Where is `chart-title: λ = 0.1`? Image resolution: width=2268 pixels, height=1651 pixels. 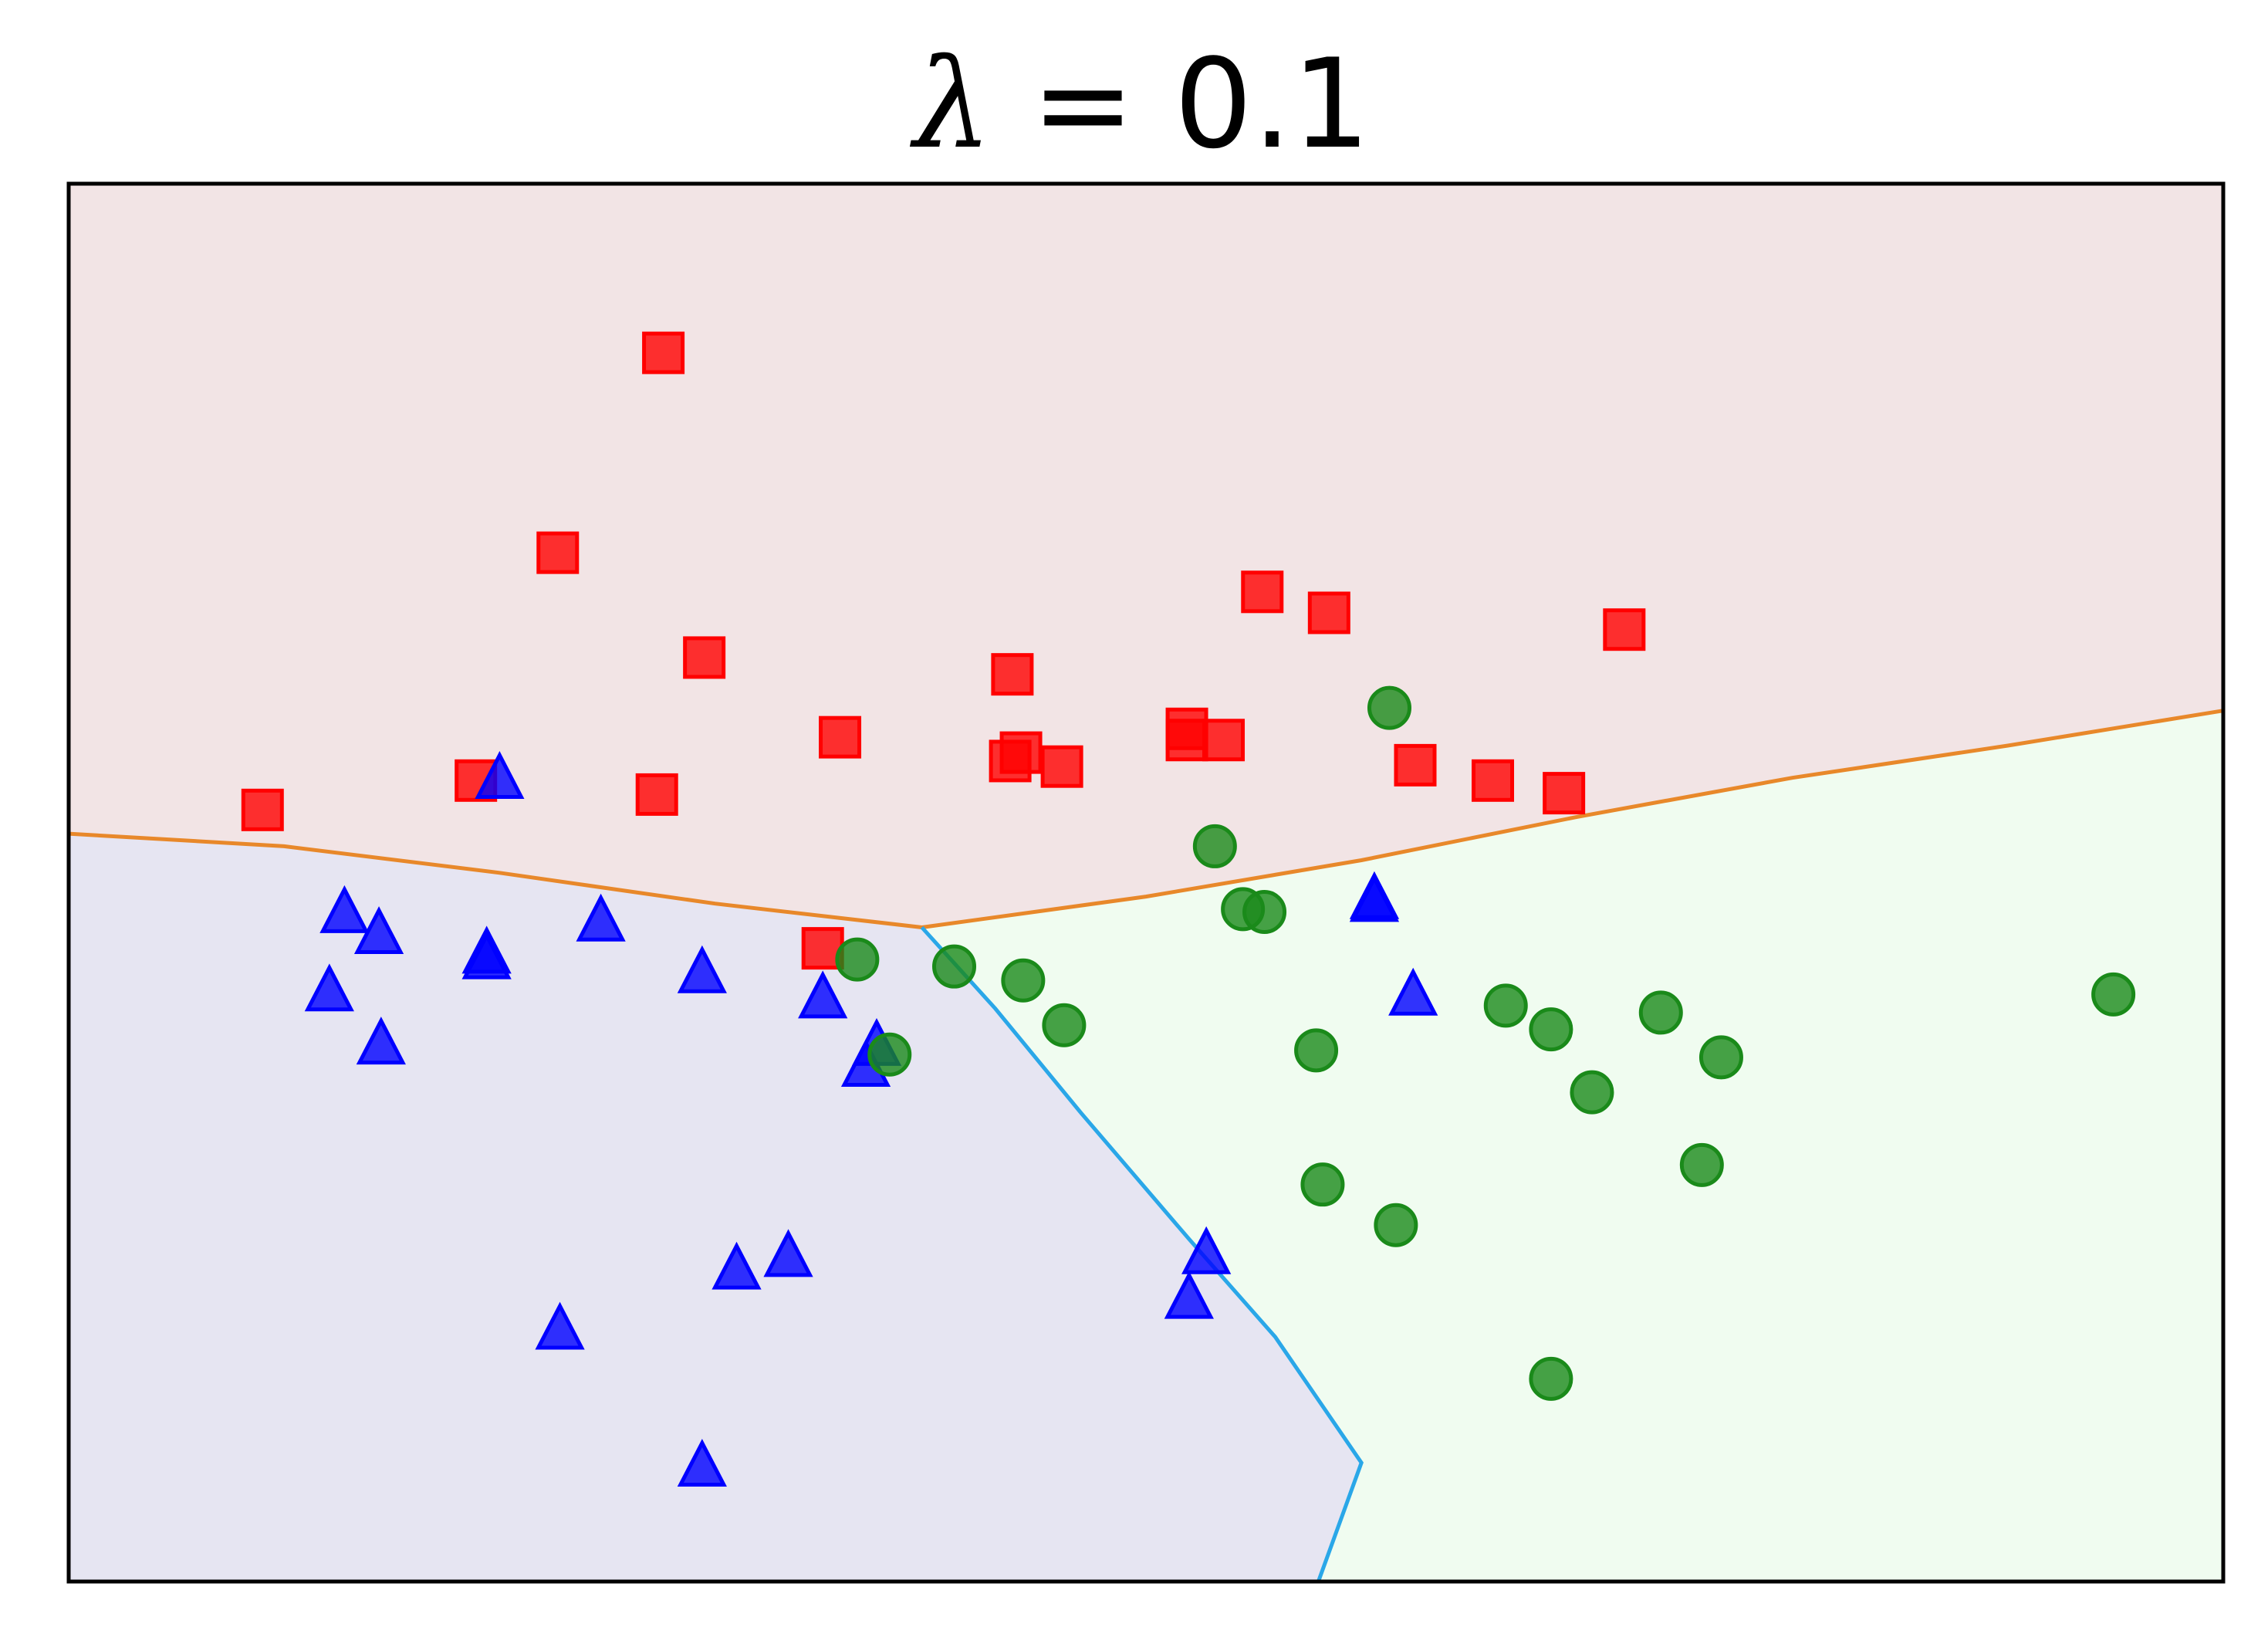 chart-title: λ = 0.1 is located at coordinates (1140, 104).